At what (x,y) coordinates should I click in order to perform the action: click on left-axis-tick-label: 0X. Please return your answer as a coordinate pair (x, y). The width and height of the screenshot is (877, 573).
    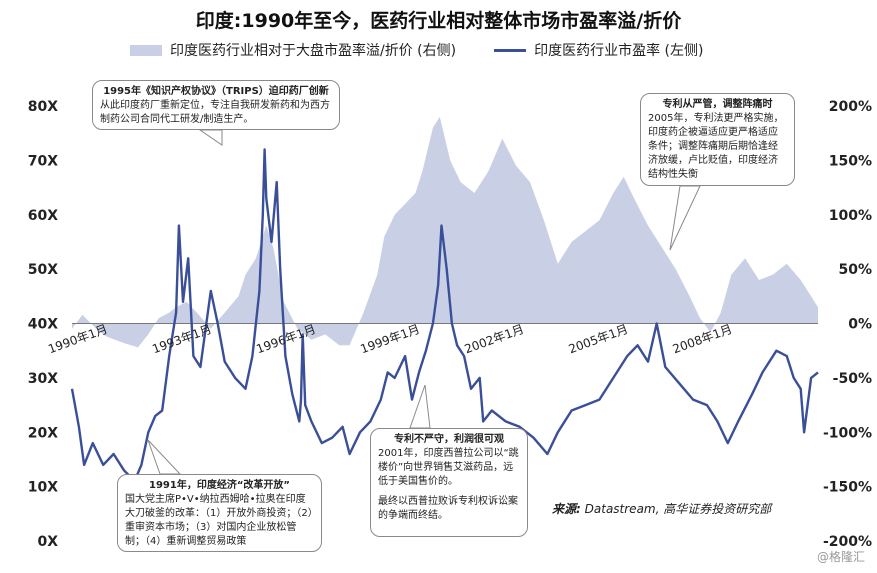
    Looking at the image, I should click on (47, 542).